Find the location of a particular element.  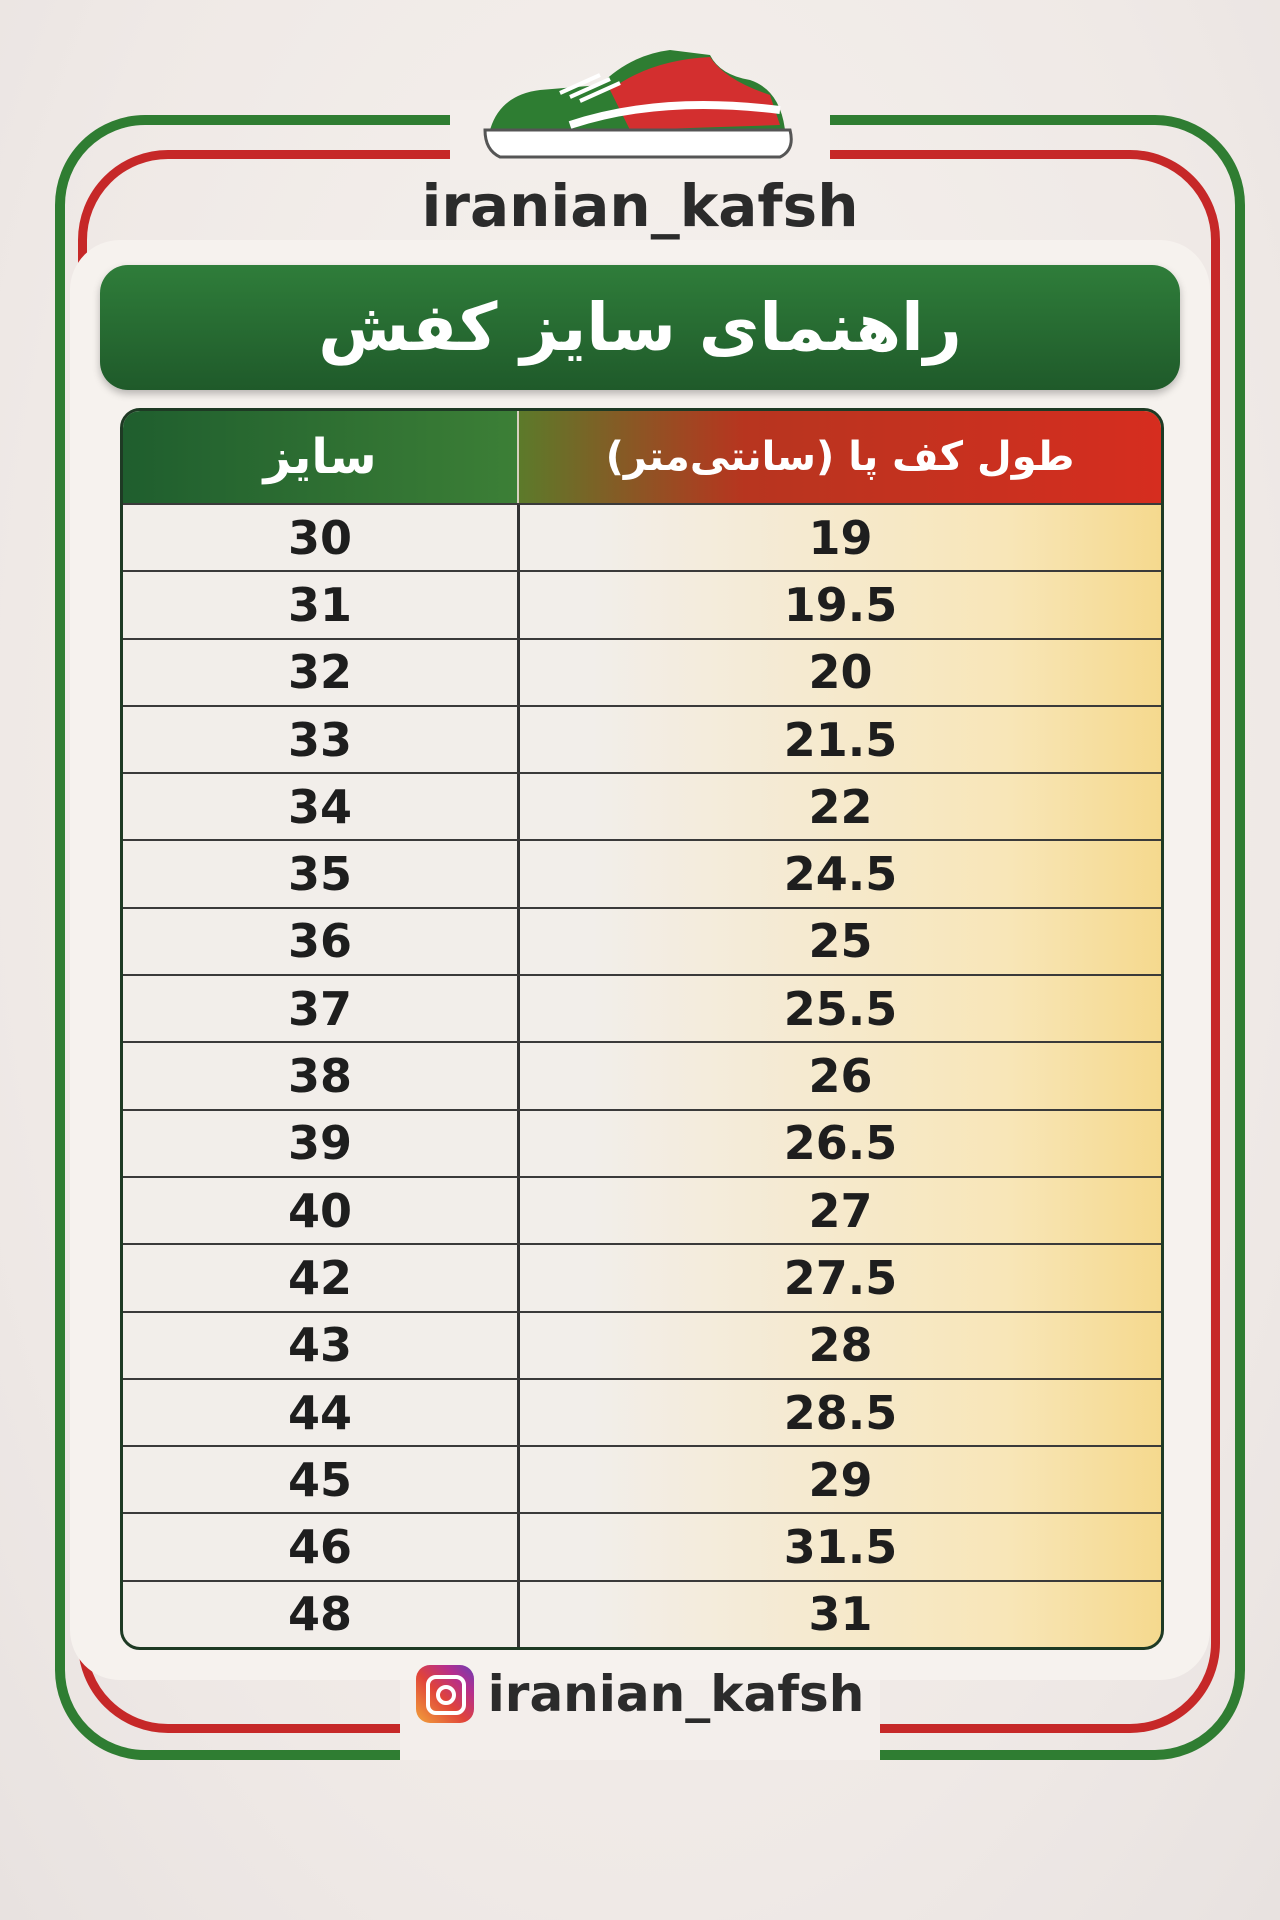

table-row: 37 25.5 is located at coordinates (642, 1008).